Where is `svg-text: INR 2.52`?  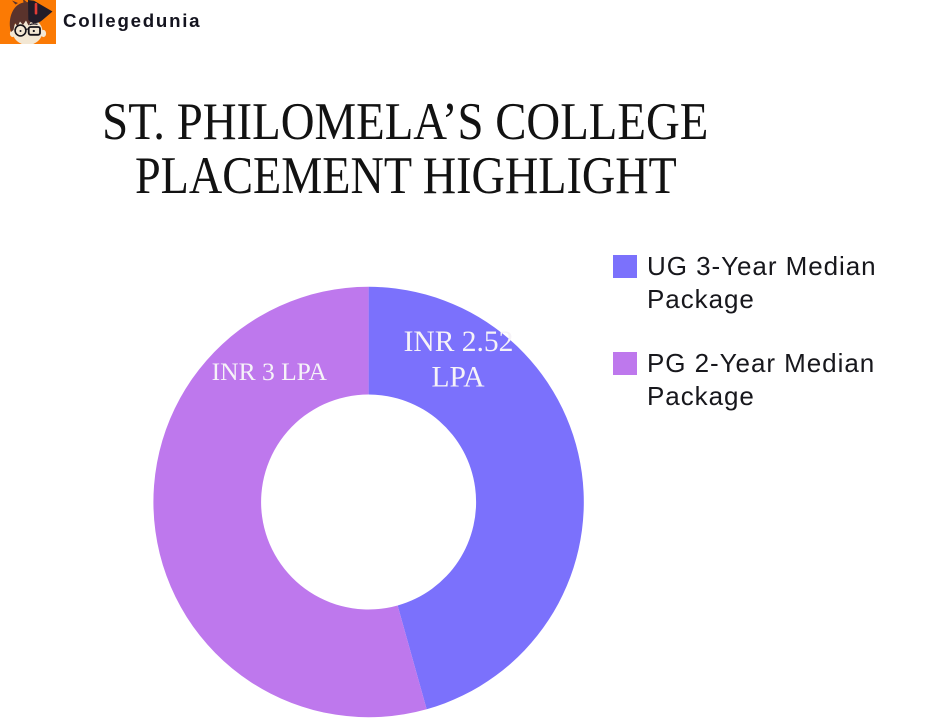 svg-text: INR 2.52 is located at coordinates (459, 342).